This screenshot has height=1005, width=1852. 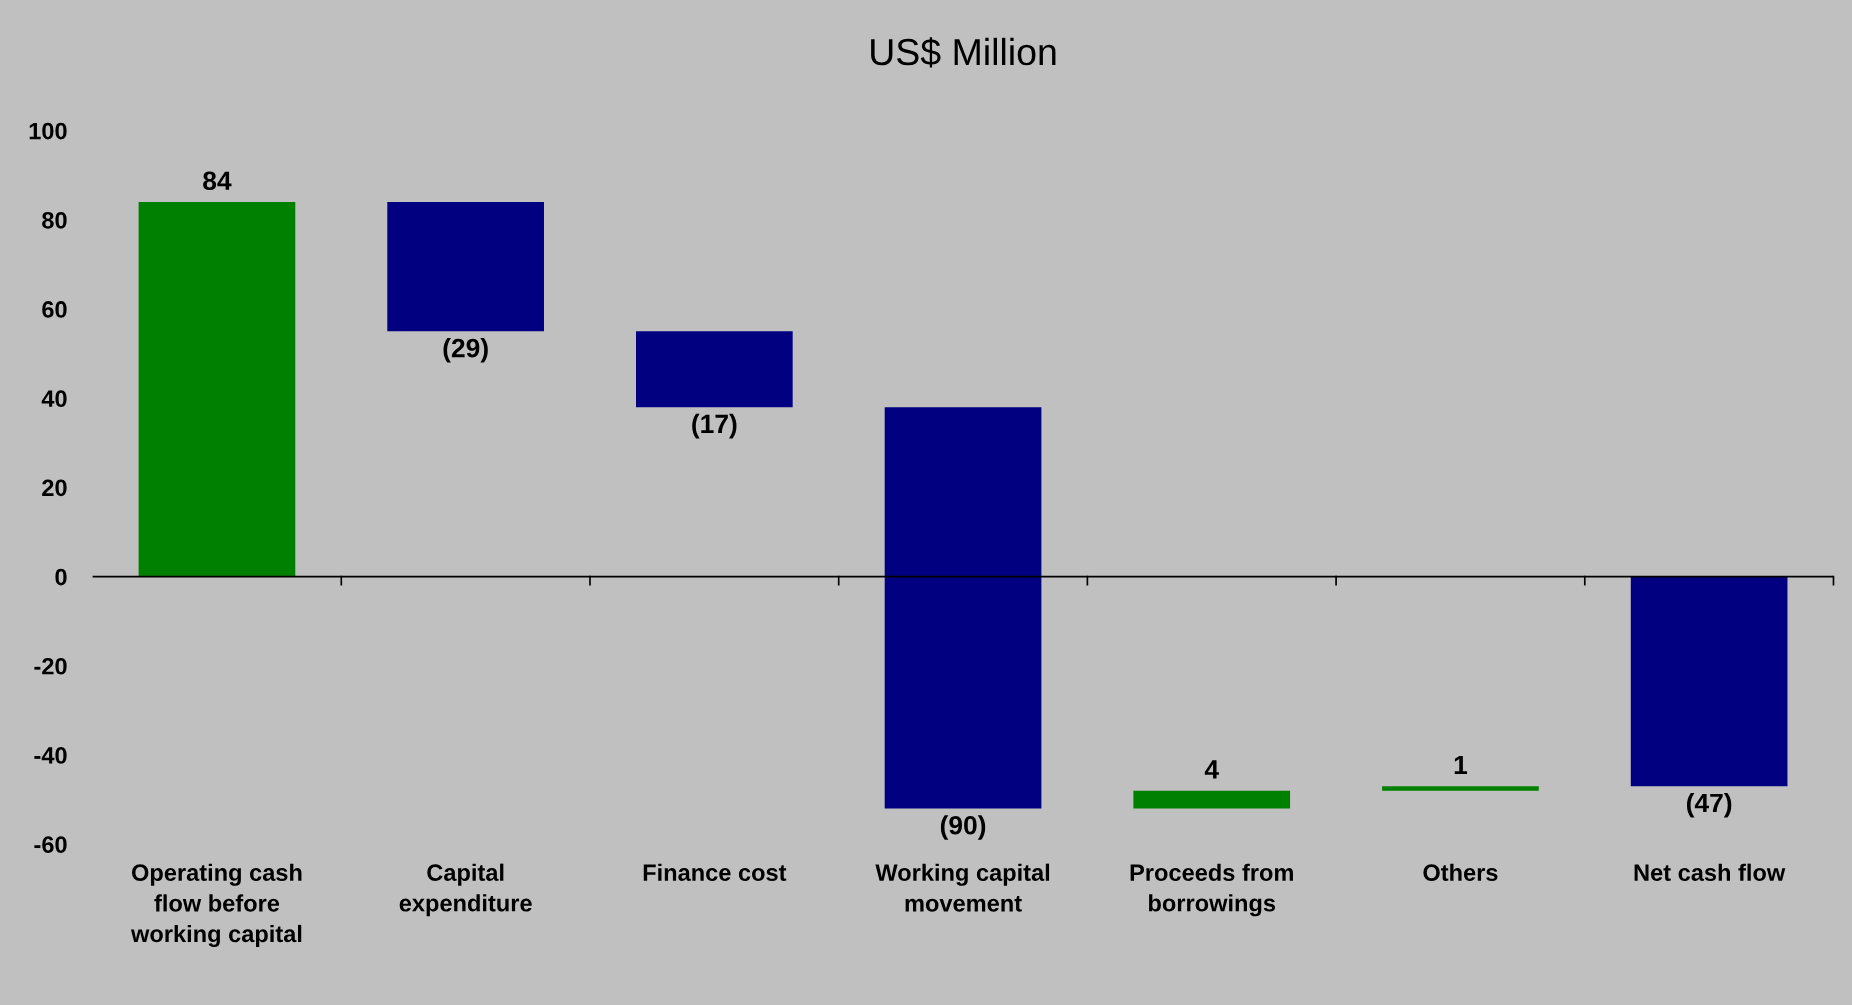 I want to click on x-tick-label: Capital expenditure, so click(x=465, y=890).